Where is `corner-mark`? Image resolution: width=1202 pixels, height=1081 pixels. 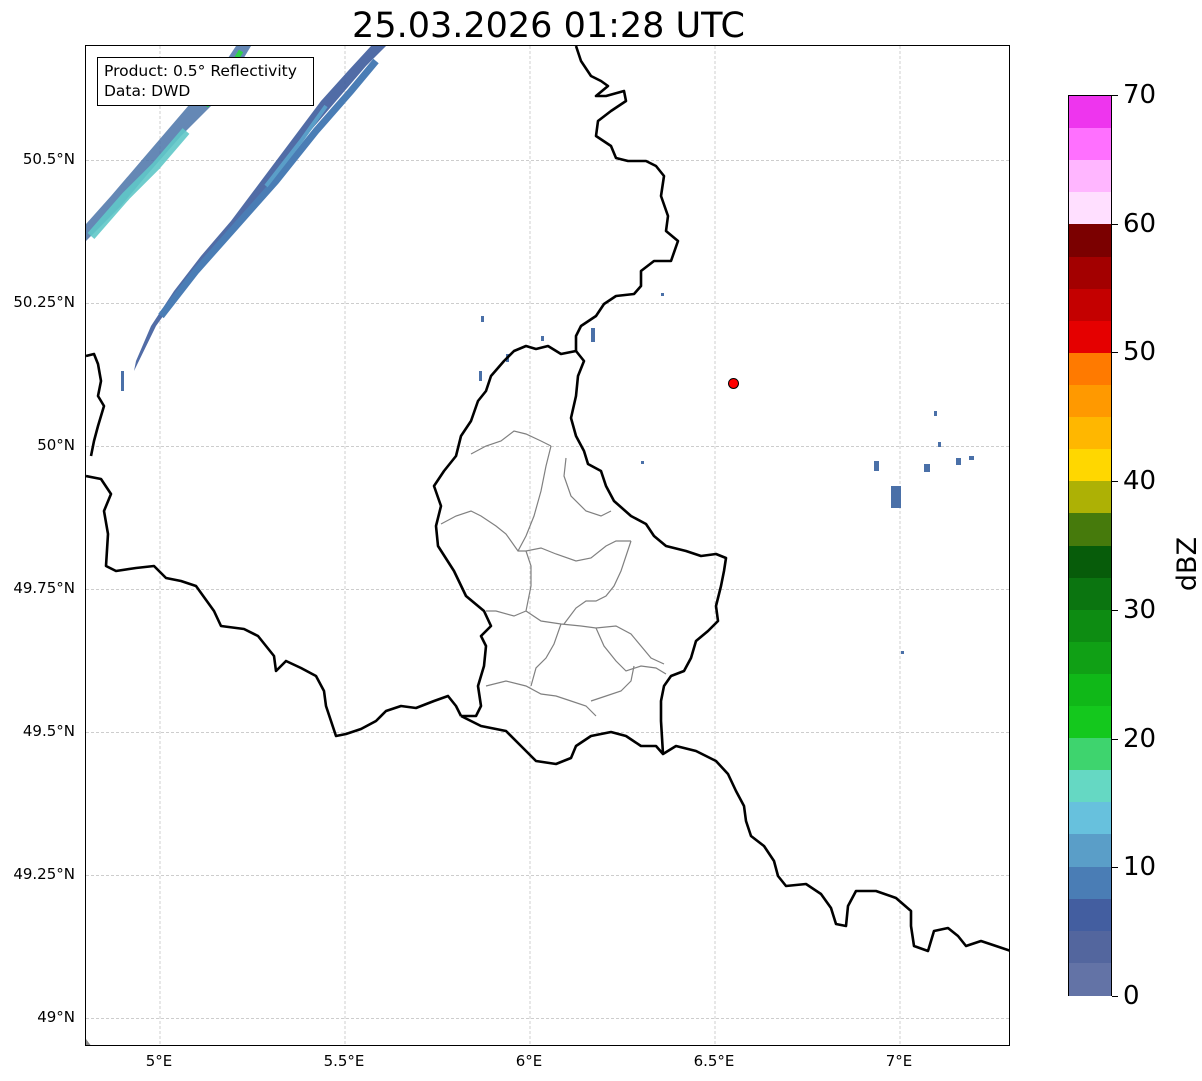 corner-mark is located at coordinates (88, 1042).